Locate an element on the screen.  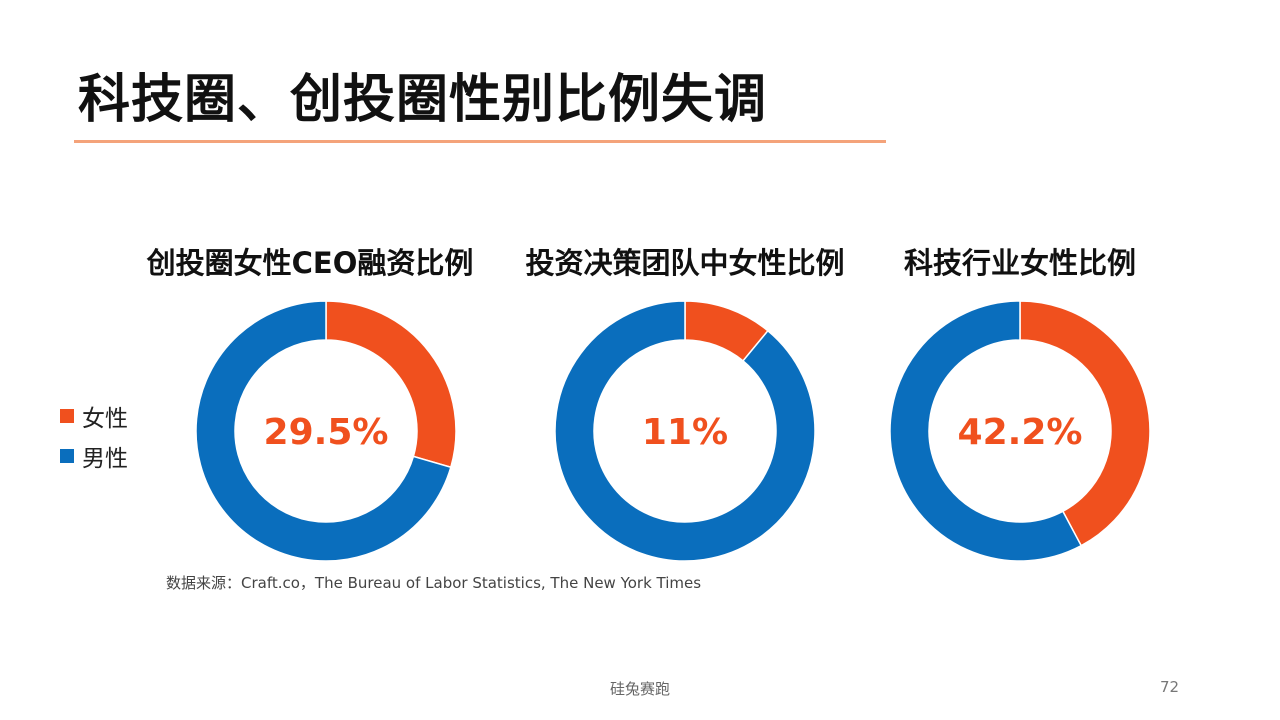
footer-brand: 硅兔赛跑 is located at coordinates (639, 689).